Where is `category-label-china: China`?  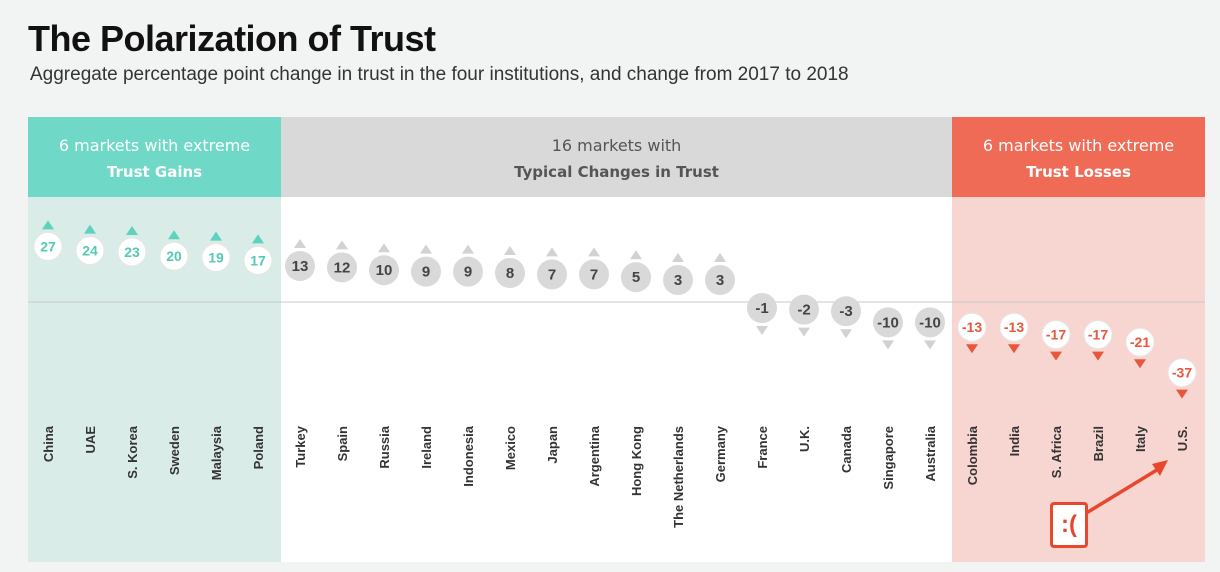 category-label-china: China is located at coordinates (48, 443).